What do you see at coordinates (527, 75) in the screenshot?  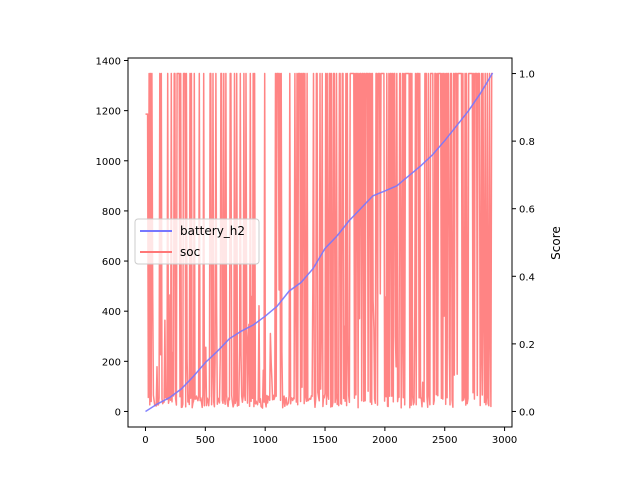 I see `y-right-tick-label: 1.0` at bounding box center [527, 75].